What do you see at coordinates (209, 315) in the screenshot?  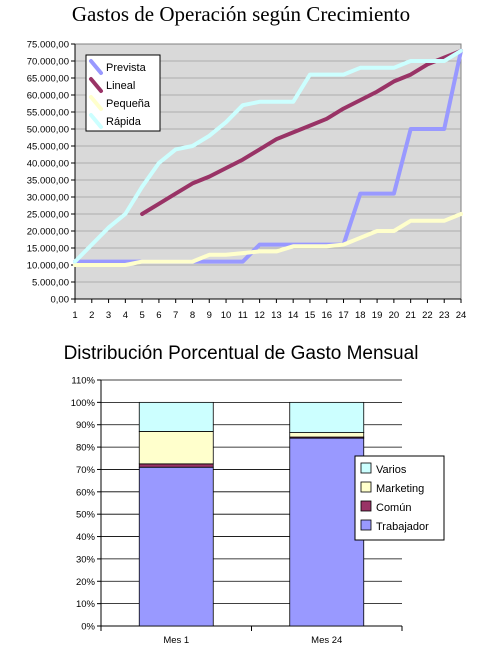 I see `x-tick-label: 9` at bounding box center [209, 315].